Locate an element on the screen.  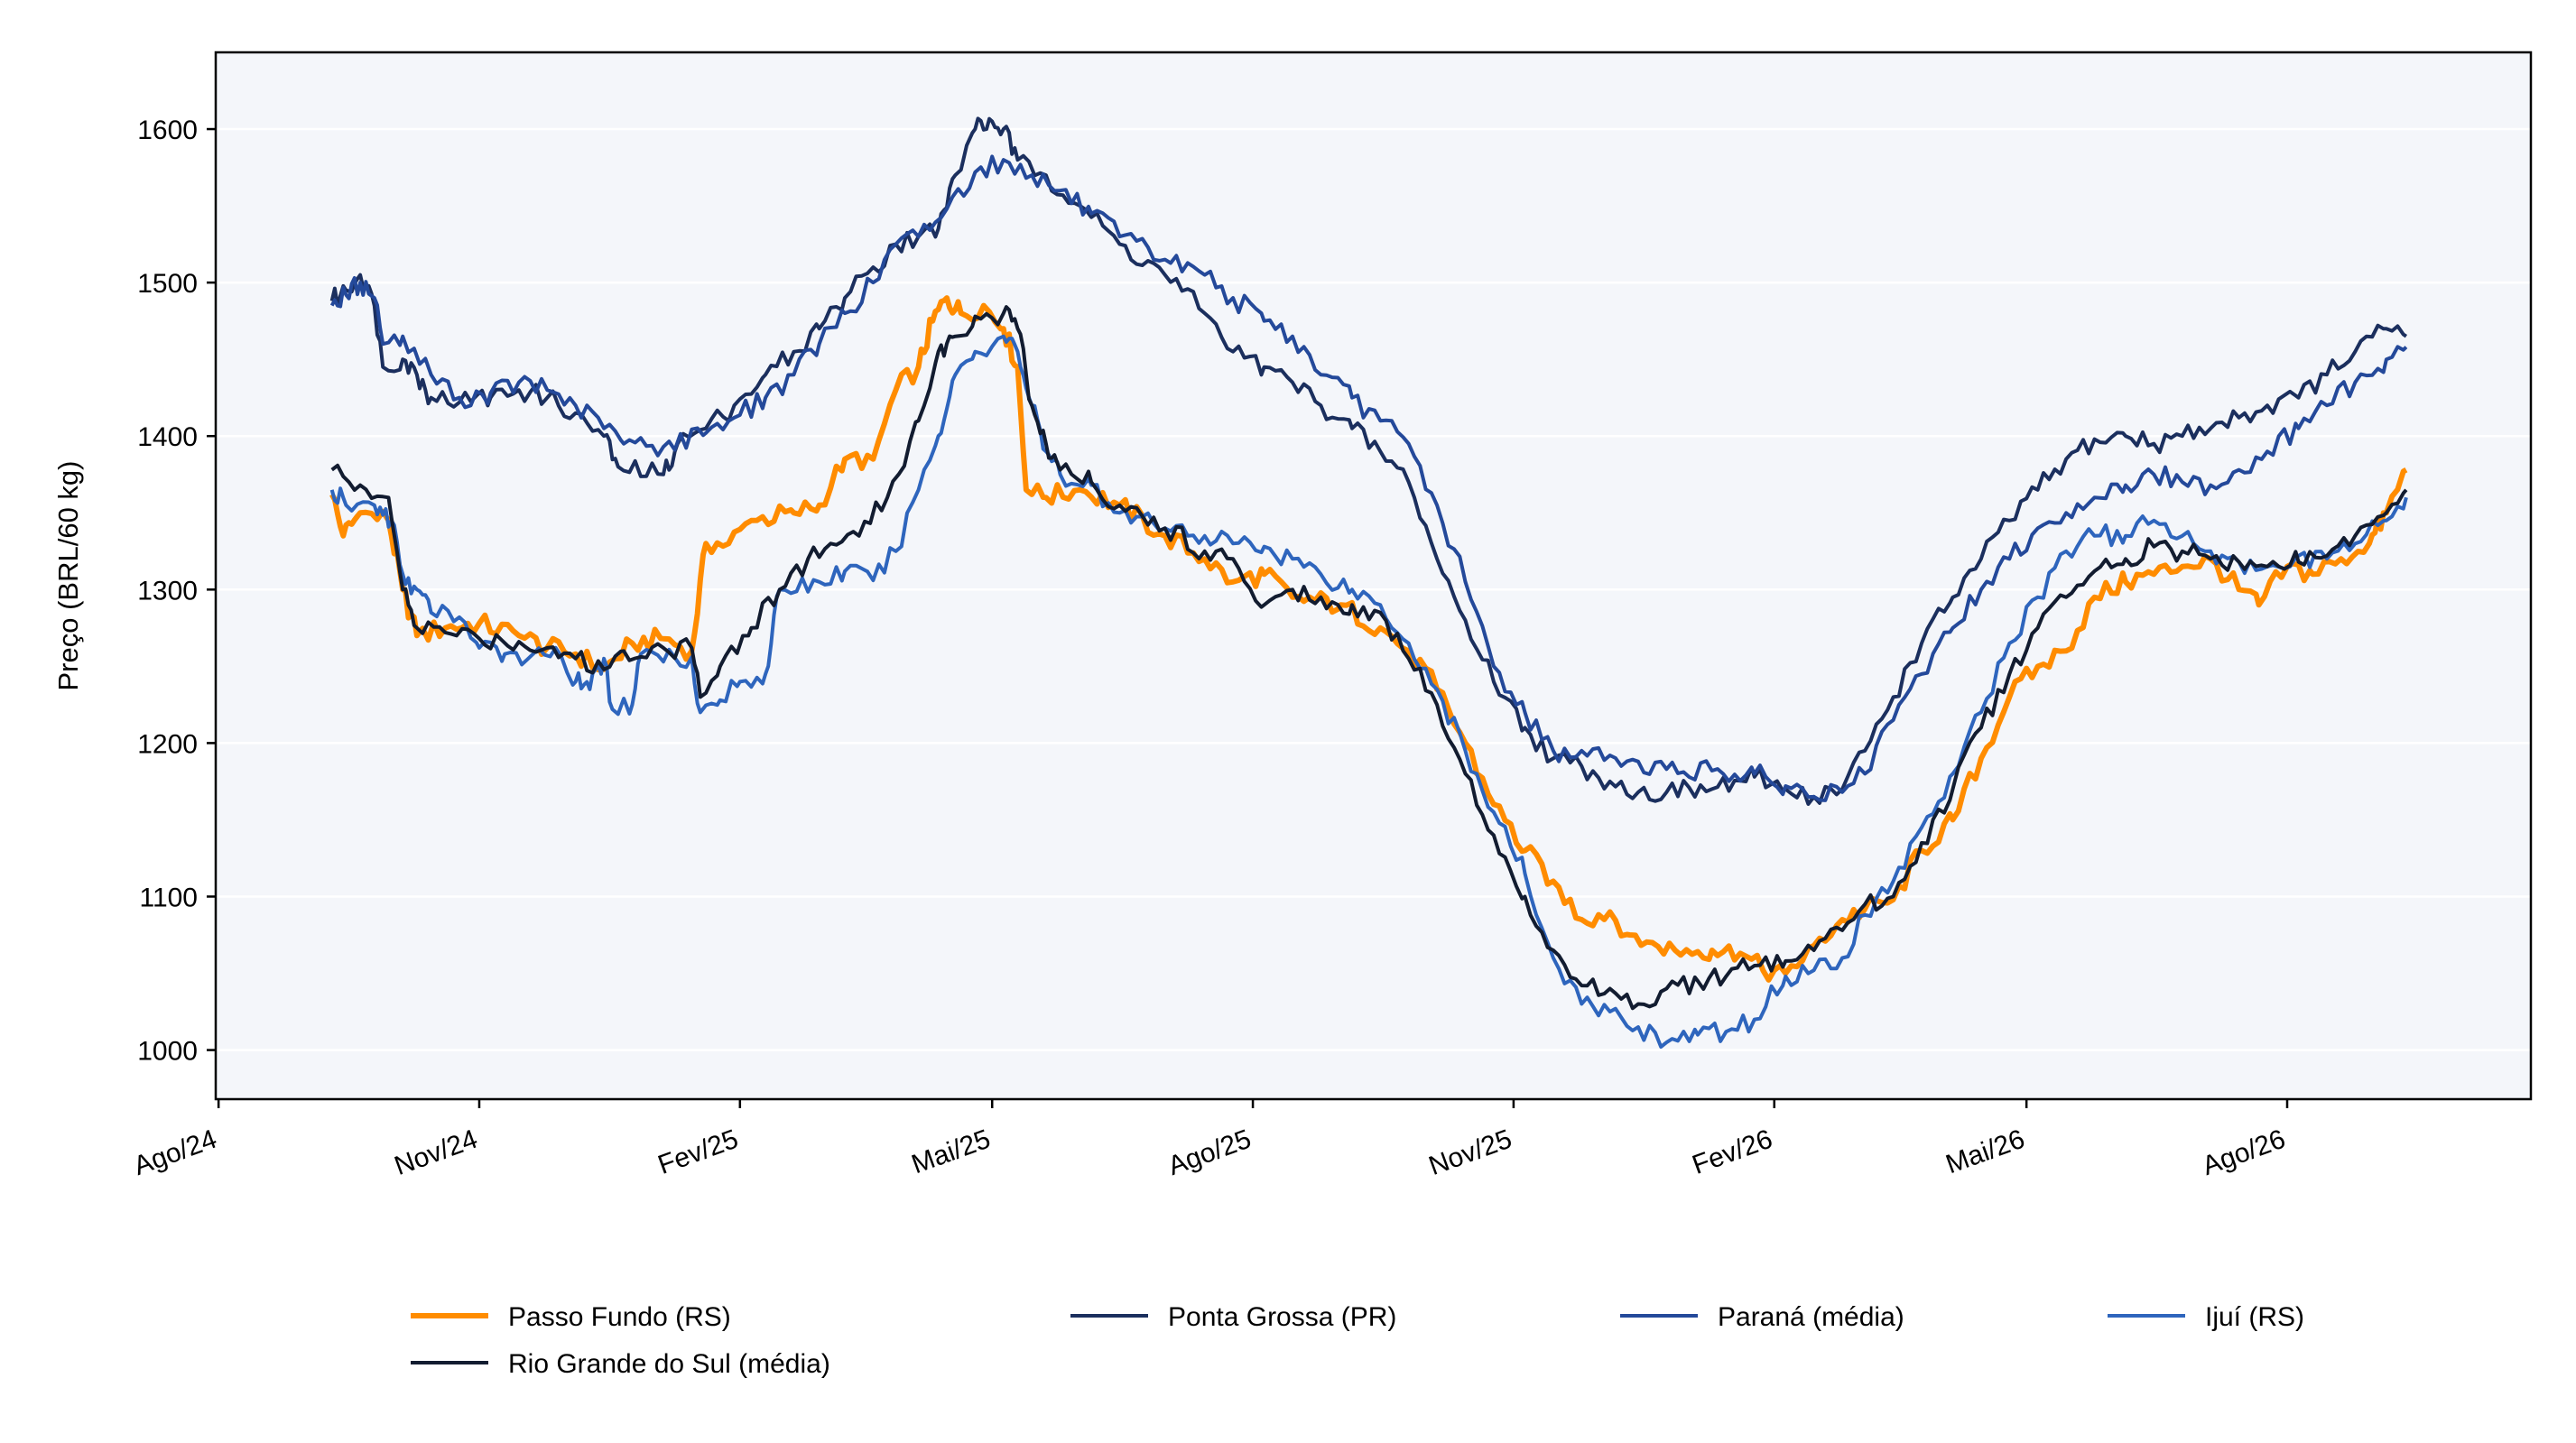
legend-label: Ponta Grossa (PR) is located at coordinates (1282, 1317).